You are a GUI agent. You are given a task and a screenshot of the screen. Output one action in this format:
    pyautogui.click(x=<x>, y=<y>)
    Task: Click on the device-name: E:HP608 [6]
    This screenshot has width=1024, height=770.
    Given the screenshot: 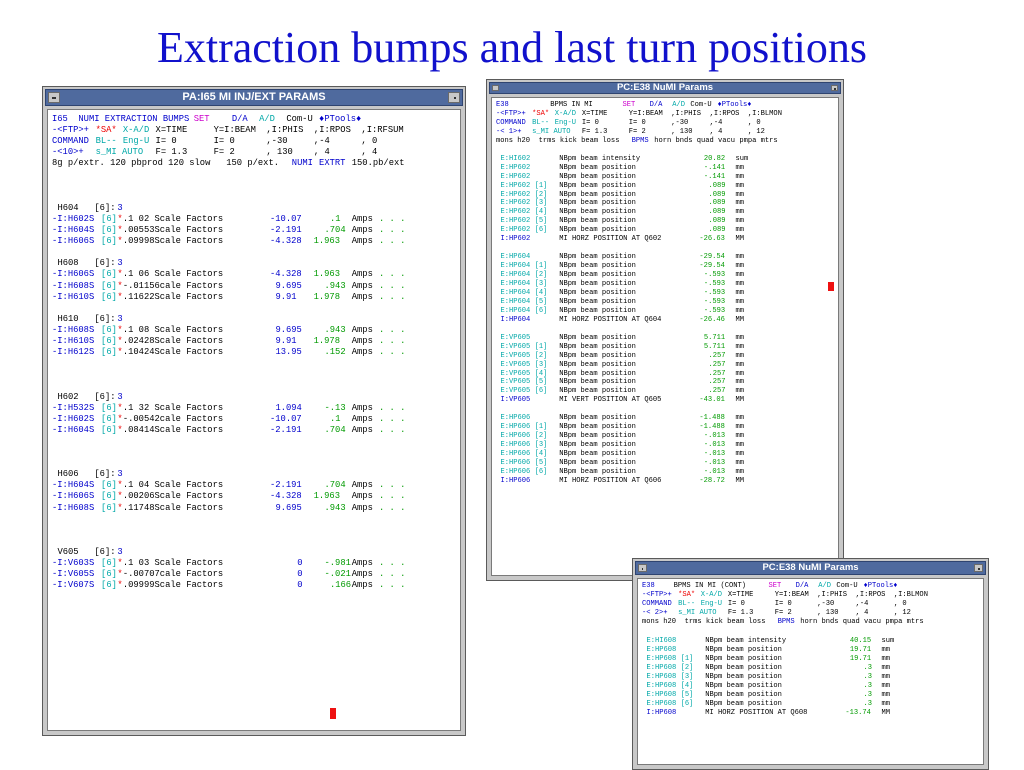 What is the action you would take?
    pyautogui.click(x=670, y=704)
    